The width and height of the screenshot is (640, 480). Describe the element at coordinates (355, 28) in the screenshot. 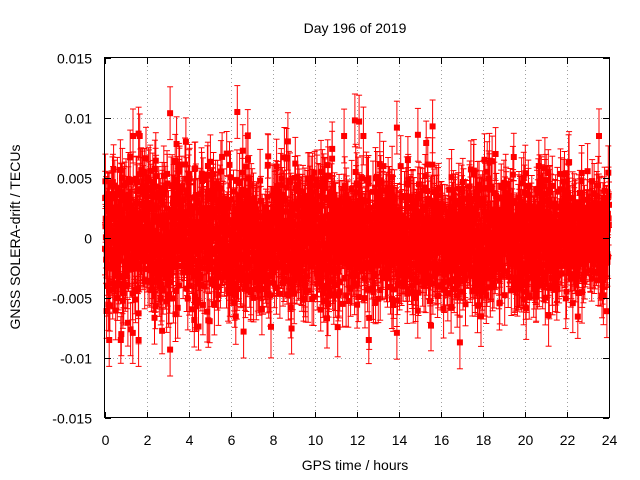

I see `chart-title: Day 196 of 2019` at that location.